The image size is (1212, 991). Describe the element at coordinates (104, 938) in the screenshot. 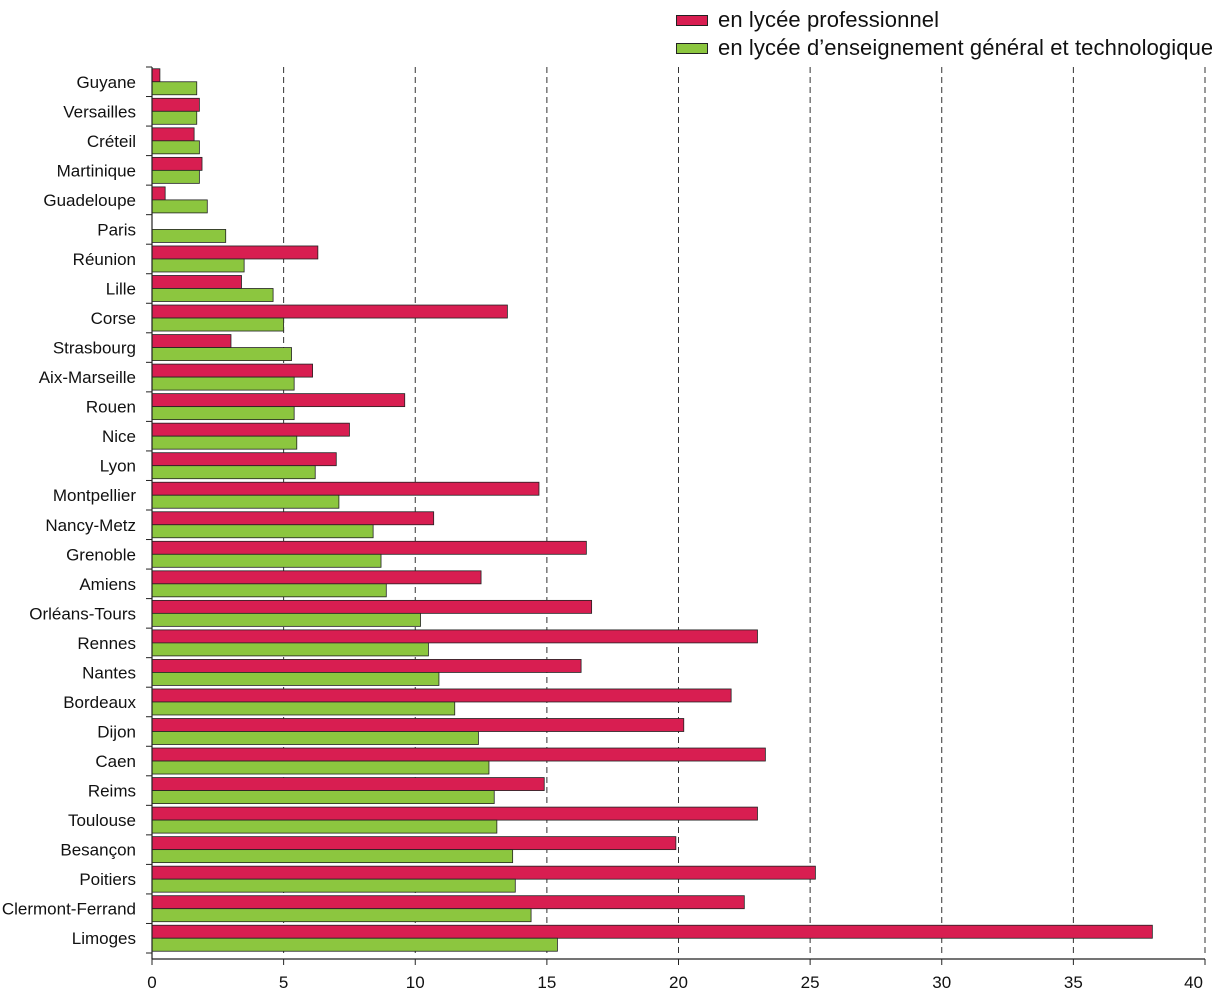

I see `category-label-29: Limoges` at that location.